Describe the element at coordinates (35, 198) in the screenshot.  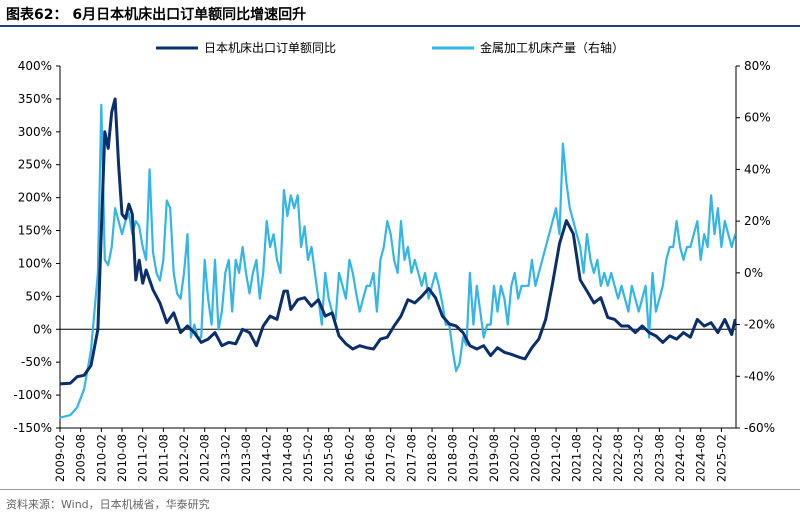
I see `y-left-tick-label: 200%` at that location.